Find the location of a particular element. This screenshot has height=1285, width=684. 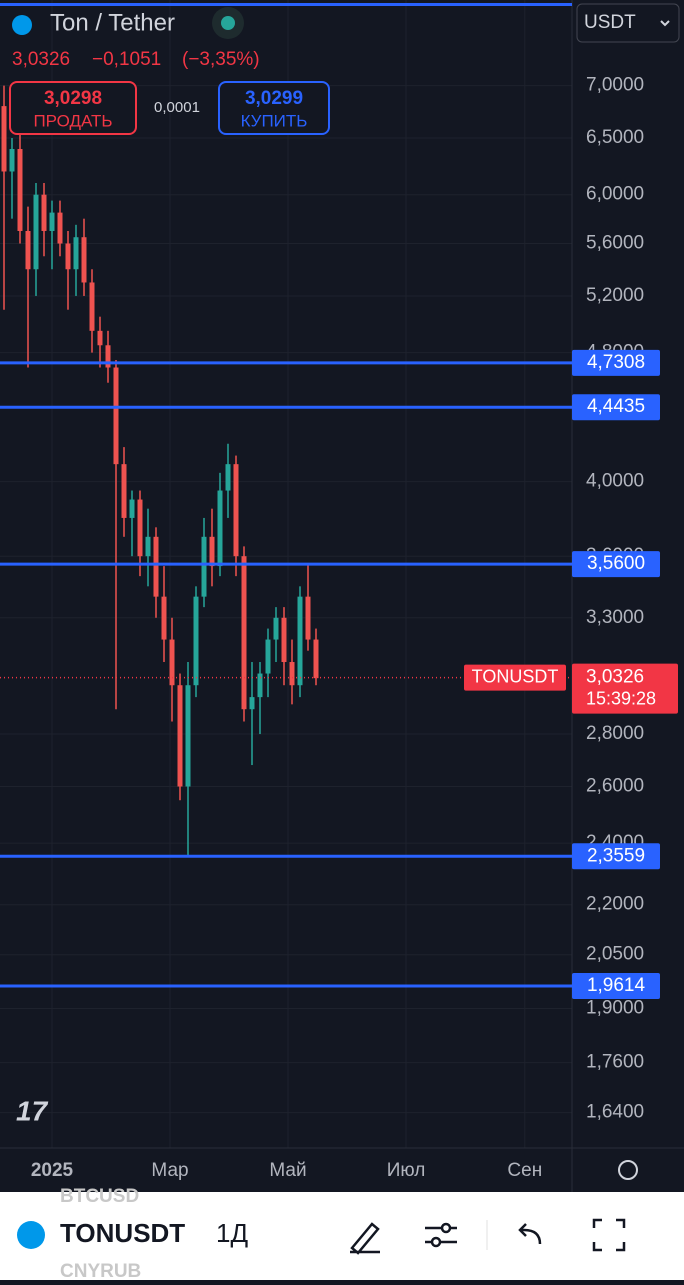

undo-icon is located at coordinates (530, 1234).